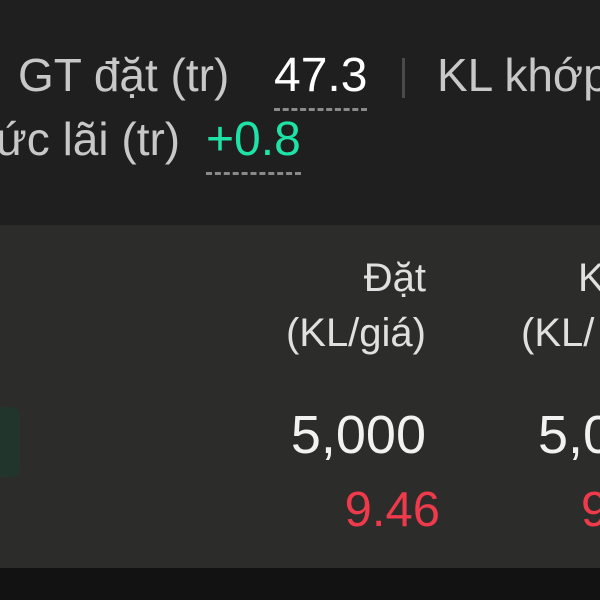 Image resolution: width=600 pixels, height=600 pixels. I want to click on column-header-order-sub: (KL/giá), so click(355, 333).